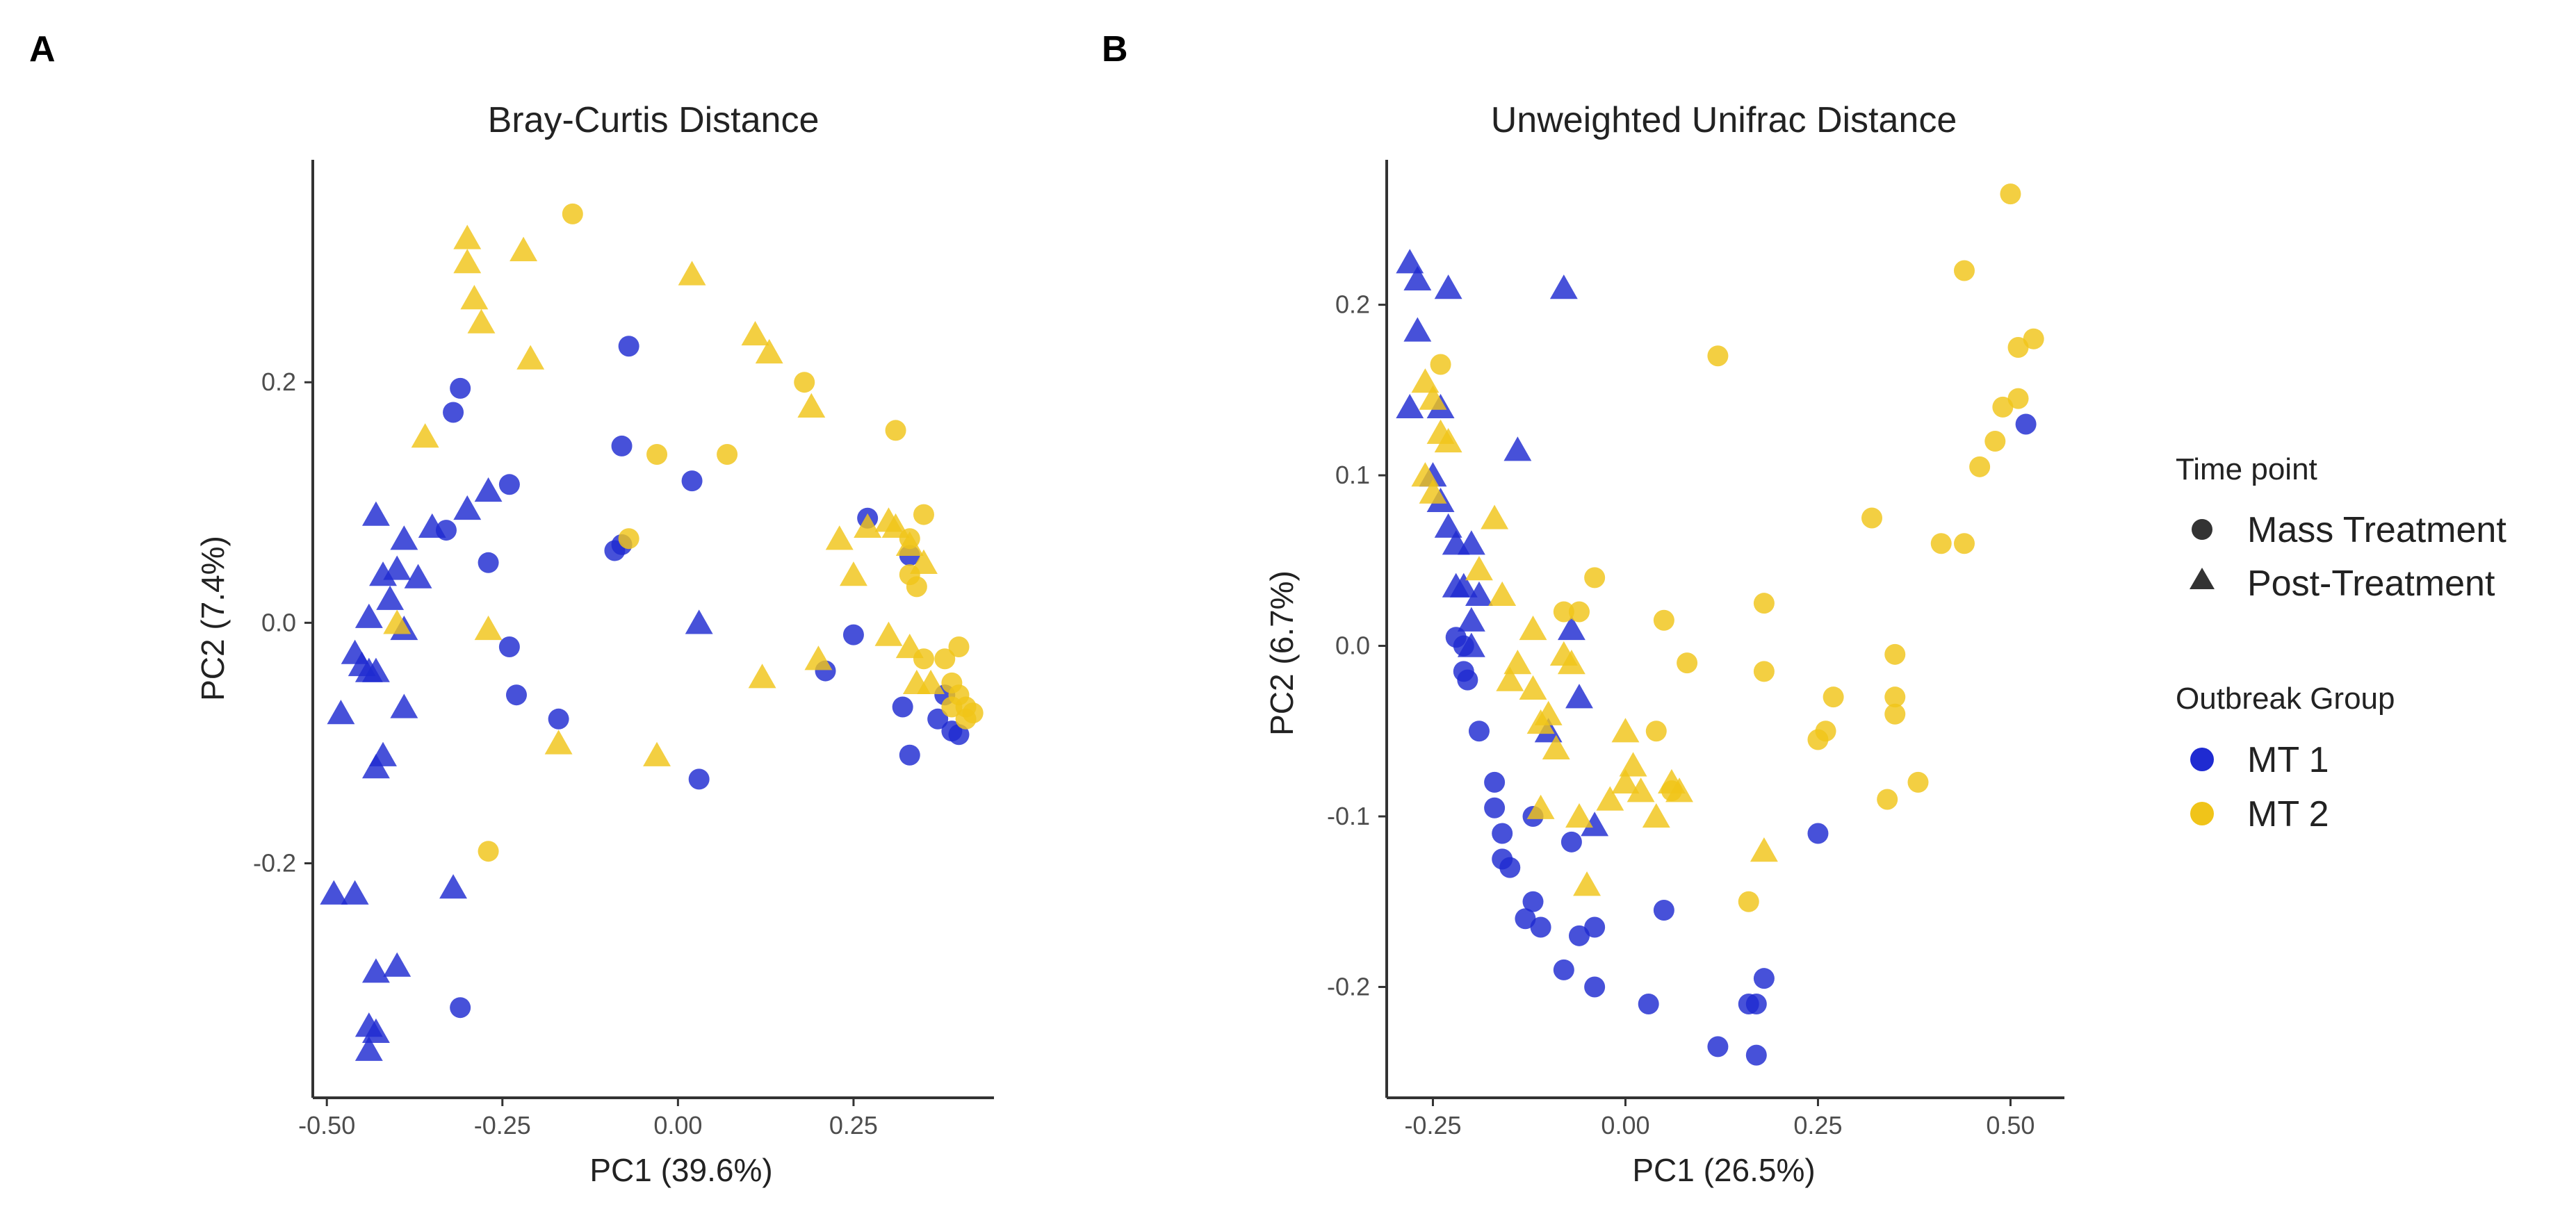 The height and width of the screenshot is (1218, 2576). Describe the element at coordinates (213, 618) in the screenshot. I see `chart-a-ylabel: PC2 (7.4%)` at that location.